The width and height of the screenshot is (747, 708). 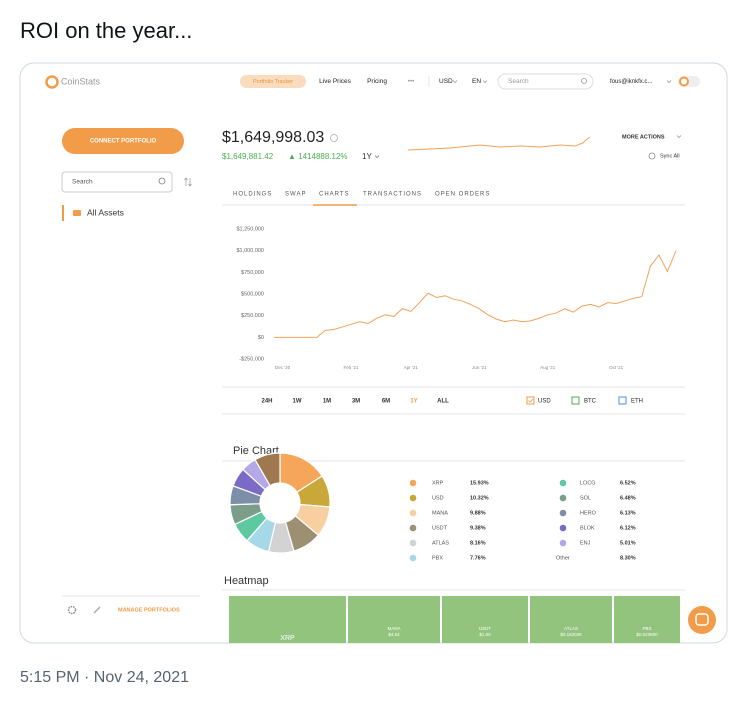 I want to click on range-button: 3M, so click(x=356, y=402).